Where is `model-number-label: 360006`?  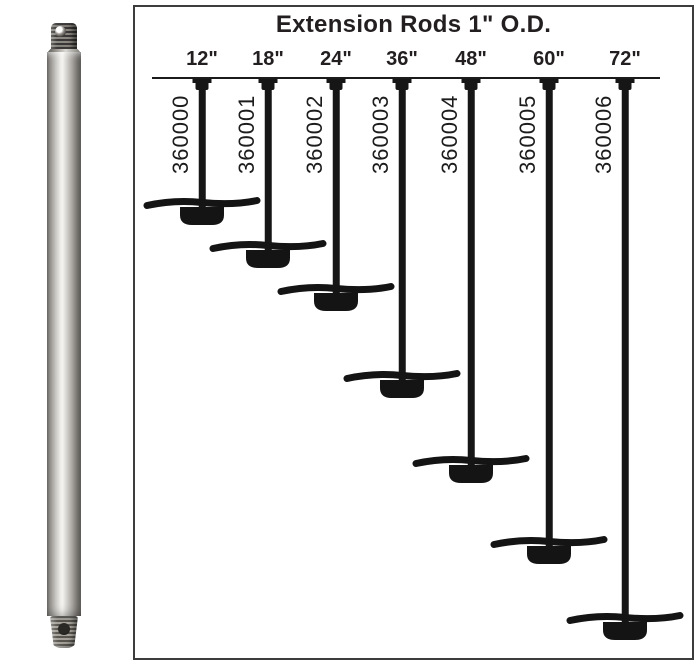 model-number-label: 360006 is located at coordinates (603, 134).